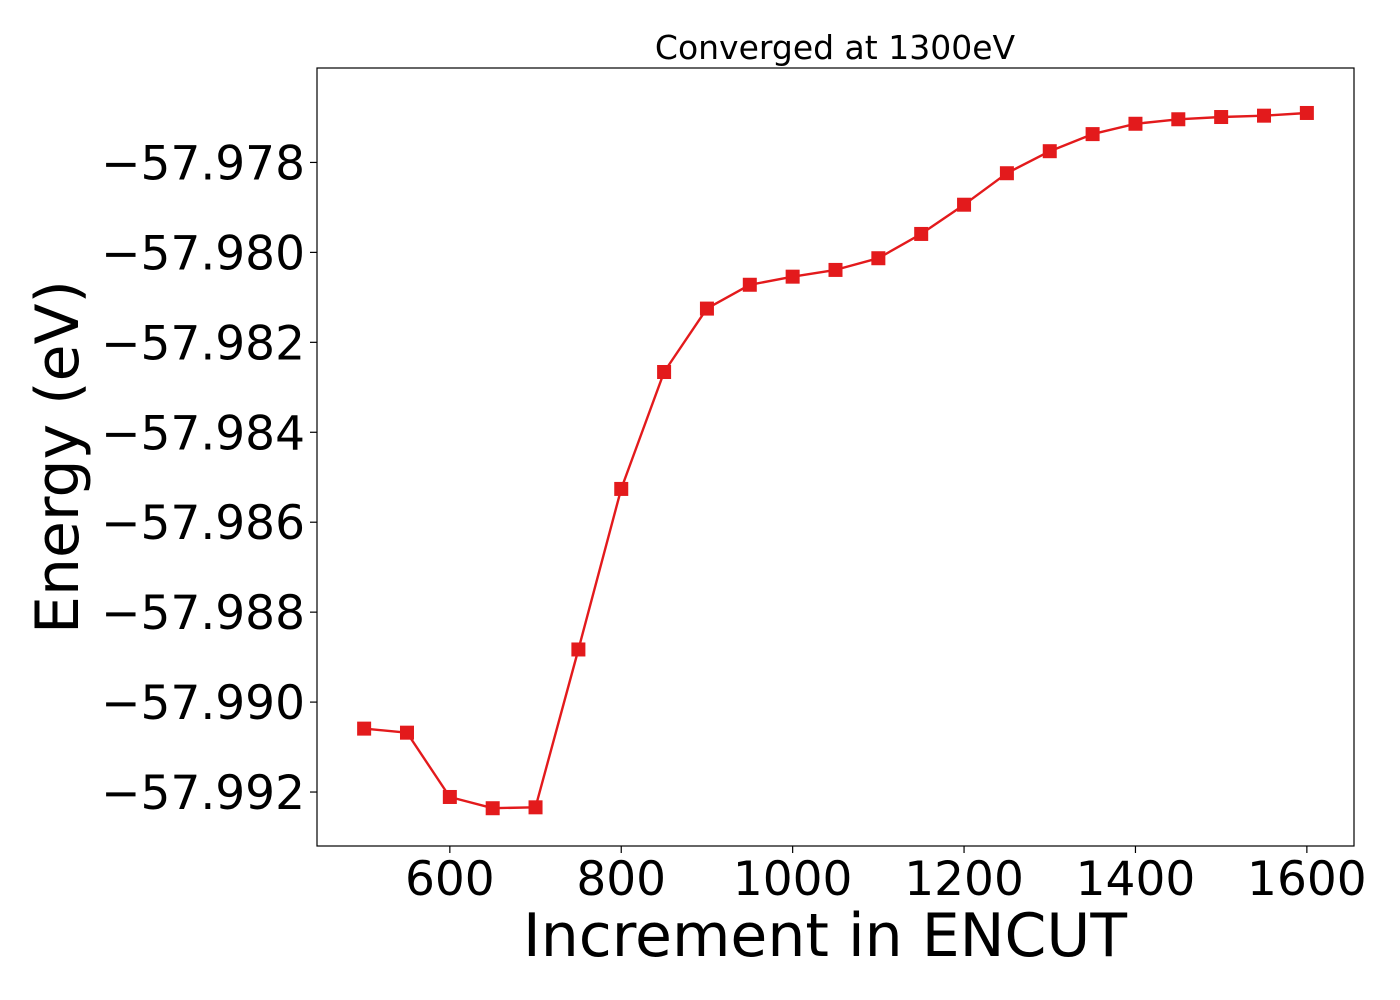 Image resolution: width=1400 pixels, height=1000 pixels. I want to click on y-axis-label: Energy (eV), so click(58, 457).